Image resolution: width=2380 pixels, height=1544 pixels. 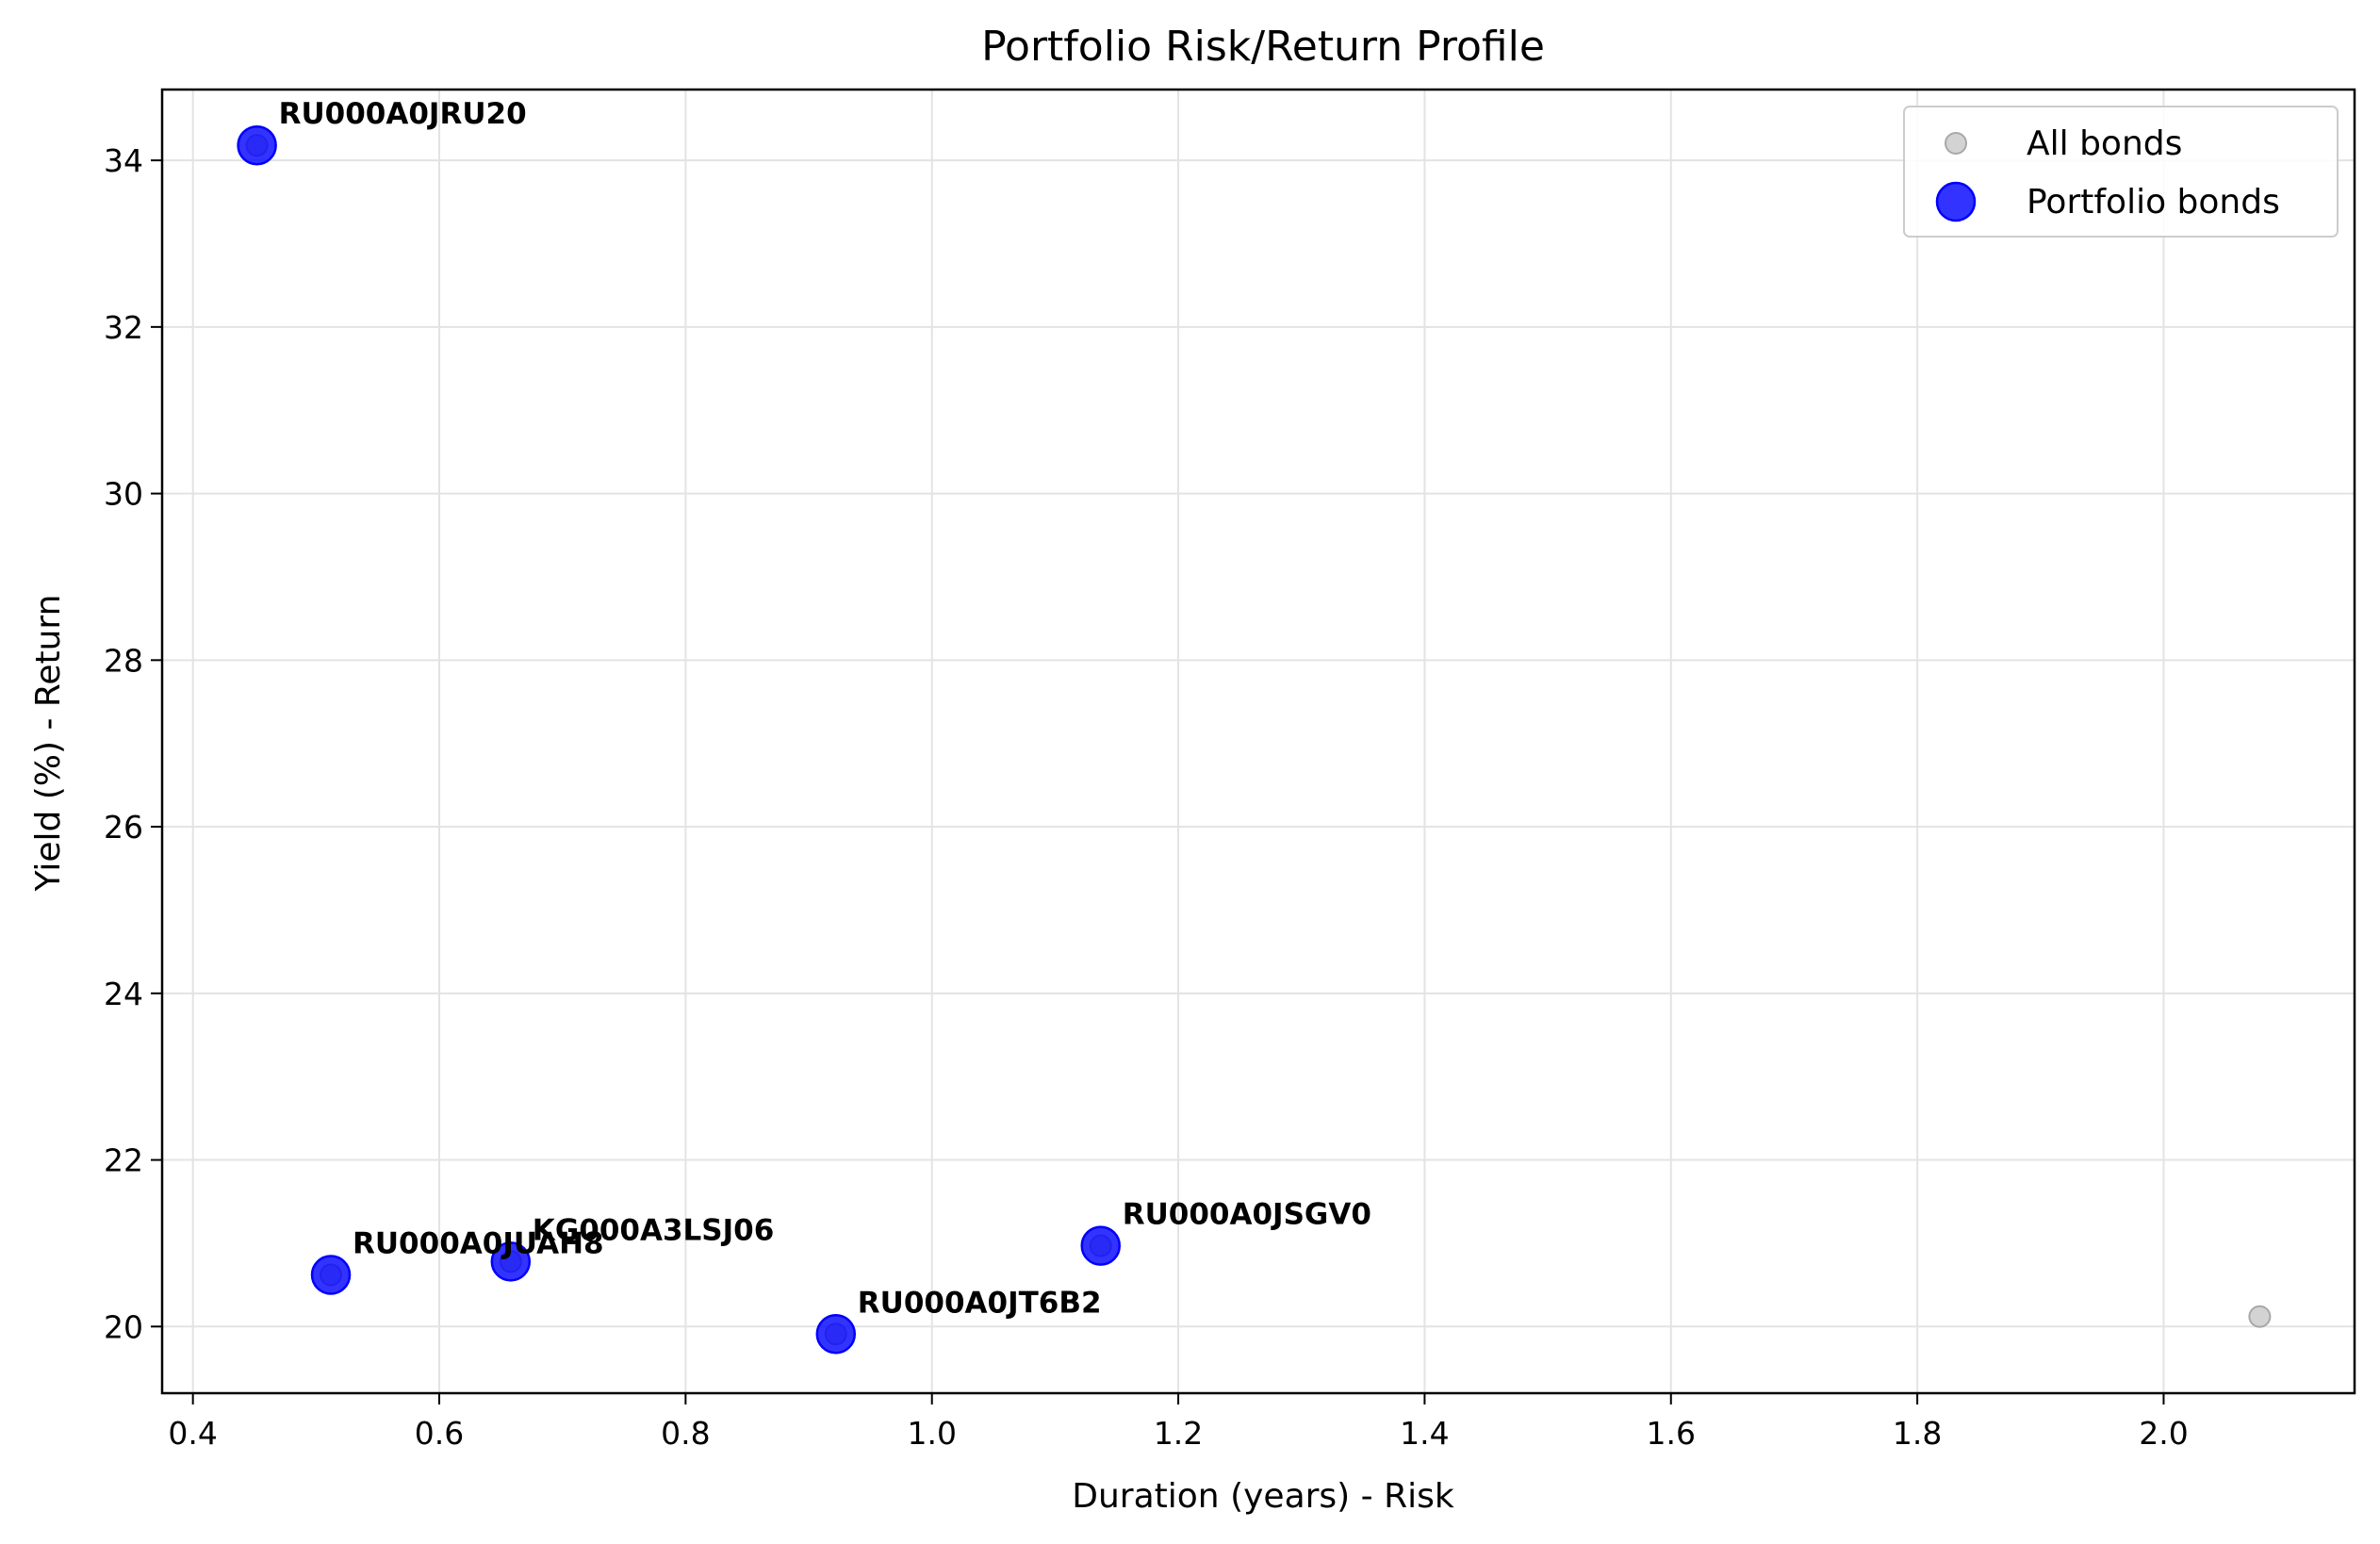 I want to click on y-tick-label: 30, so click(x=123, y=494).